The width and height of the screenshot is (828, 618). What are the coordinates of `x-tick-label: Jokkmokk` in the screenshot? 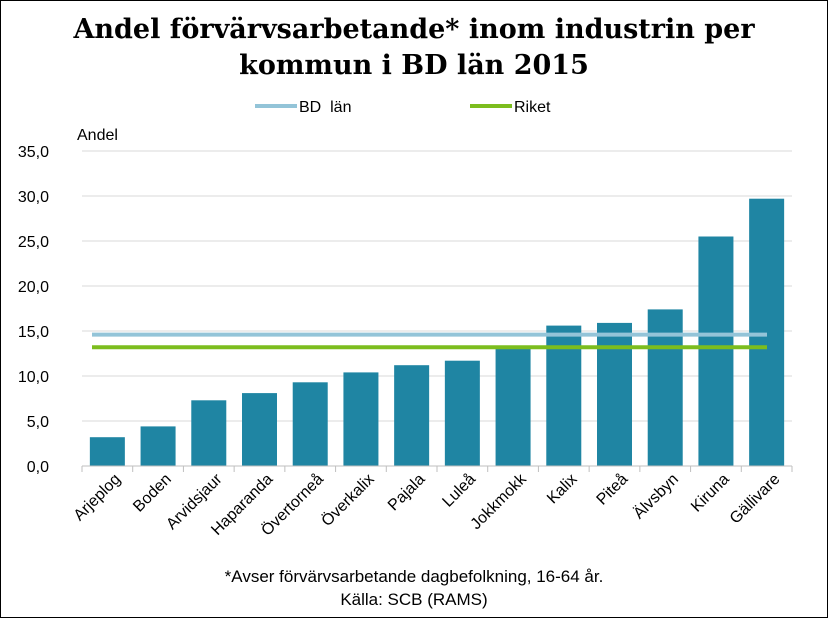 It's located at (499, 501).